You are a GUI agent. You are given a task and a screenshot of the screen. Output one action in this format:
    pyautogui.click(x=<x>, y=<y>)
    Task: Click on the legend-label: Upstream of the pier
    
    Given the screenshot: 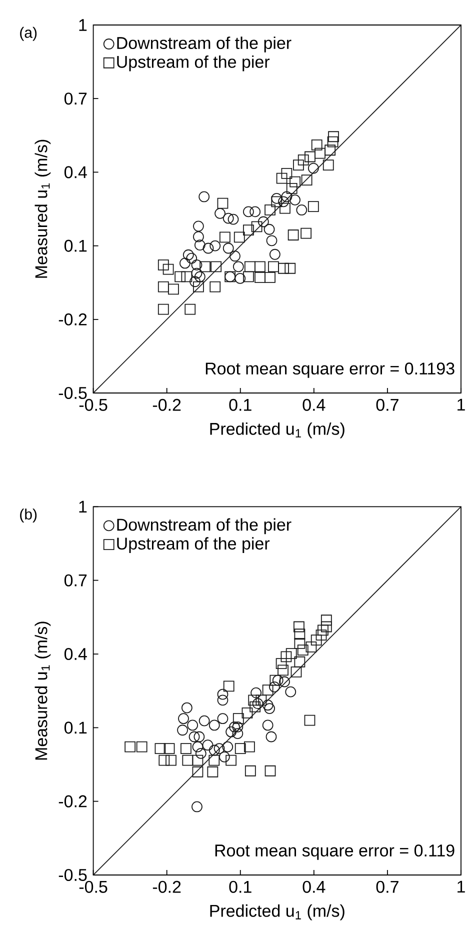 What is the action you would take?
    pyautogui.click(x=193, y=63)
    